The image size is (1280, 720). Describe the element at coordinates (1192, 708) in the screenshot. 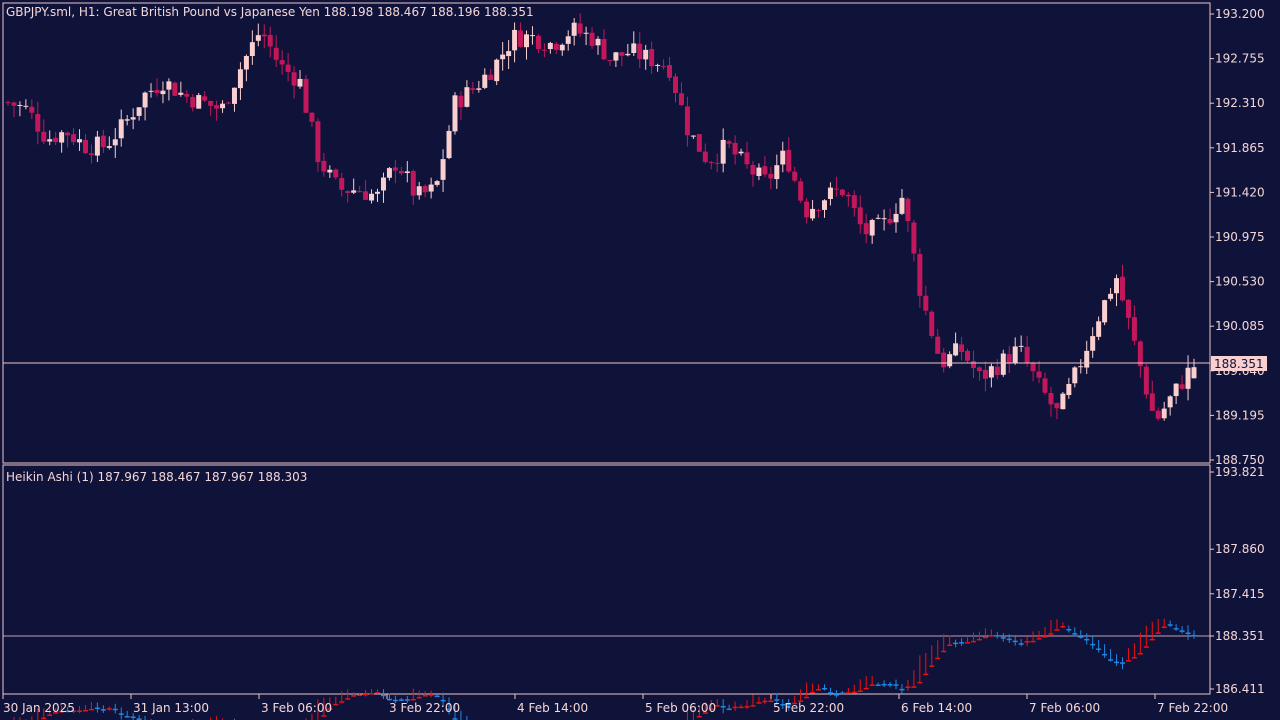

I see `time-tick-label: 7 Feb 22:00` at that location.